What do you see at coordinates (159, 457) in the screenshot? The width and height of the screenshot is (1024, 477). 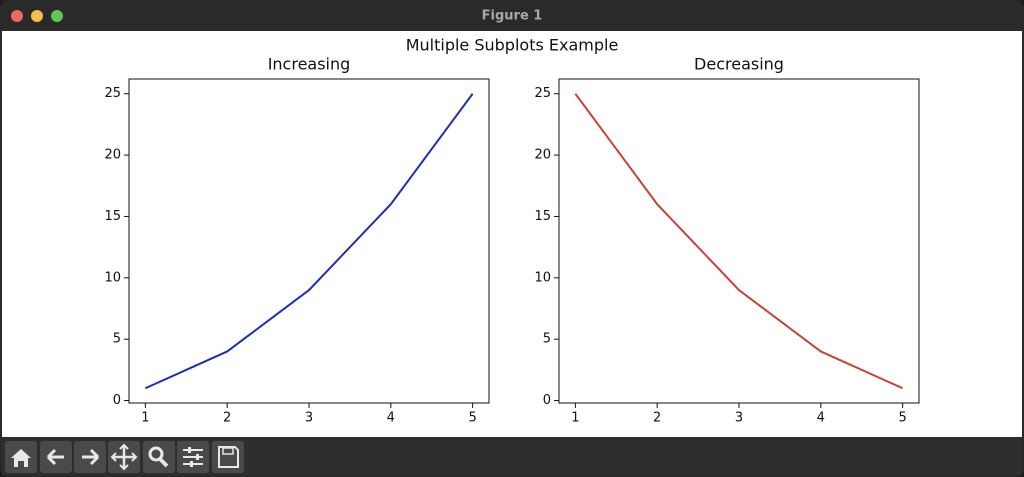 I see `zoom-tool-button` at bounding box center [159, 457].